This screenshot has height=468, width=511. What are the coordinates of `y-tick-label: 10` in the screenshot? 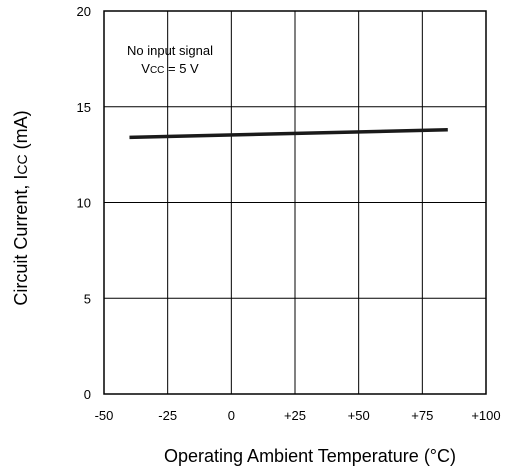 It's located at (84, 203).